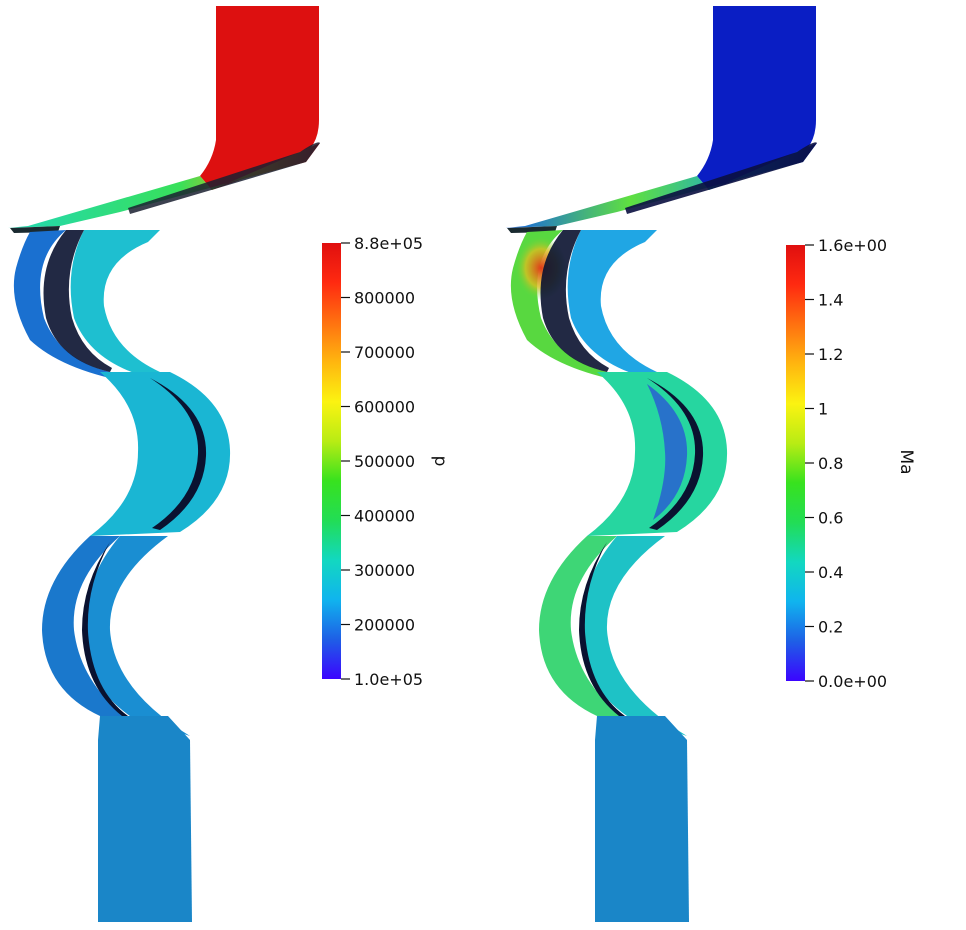  Describe the element at coordinates (384, 298) in the screenshot. I see `colorbar-tick-label: 800000` at that location.